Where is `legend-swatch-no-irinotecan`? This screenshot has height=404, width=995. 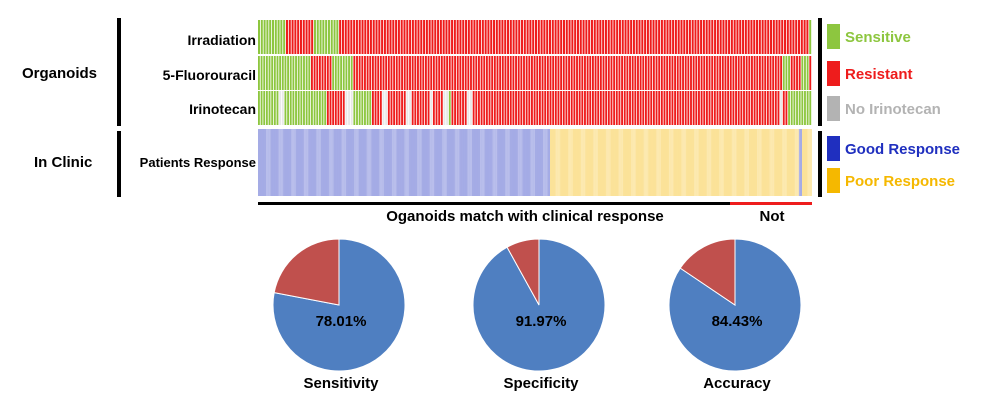 legend-swatch-no-irinotecan is located at coordinates (833, 108).